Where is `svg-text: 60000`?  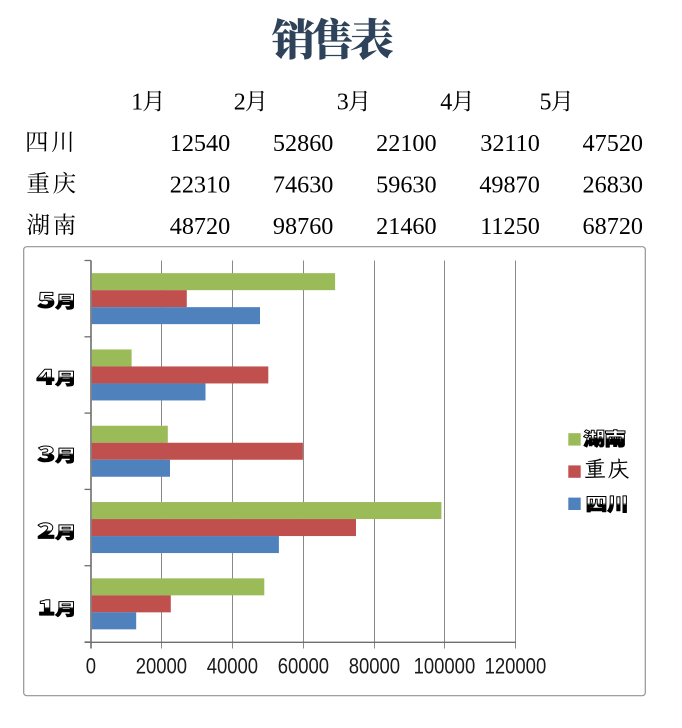 svg-text: 60000 is located at coordinates (303, 667).